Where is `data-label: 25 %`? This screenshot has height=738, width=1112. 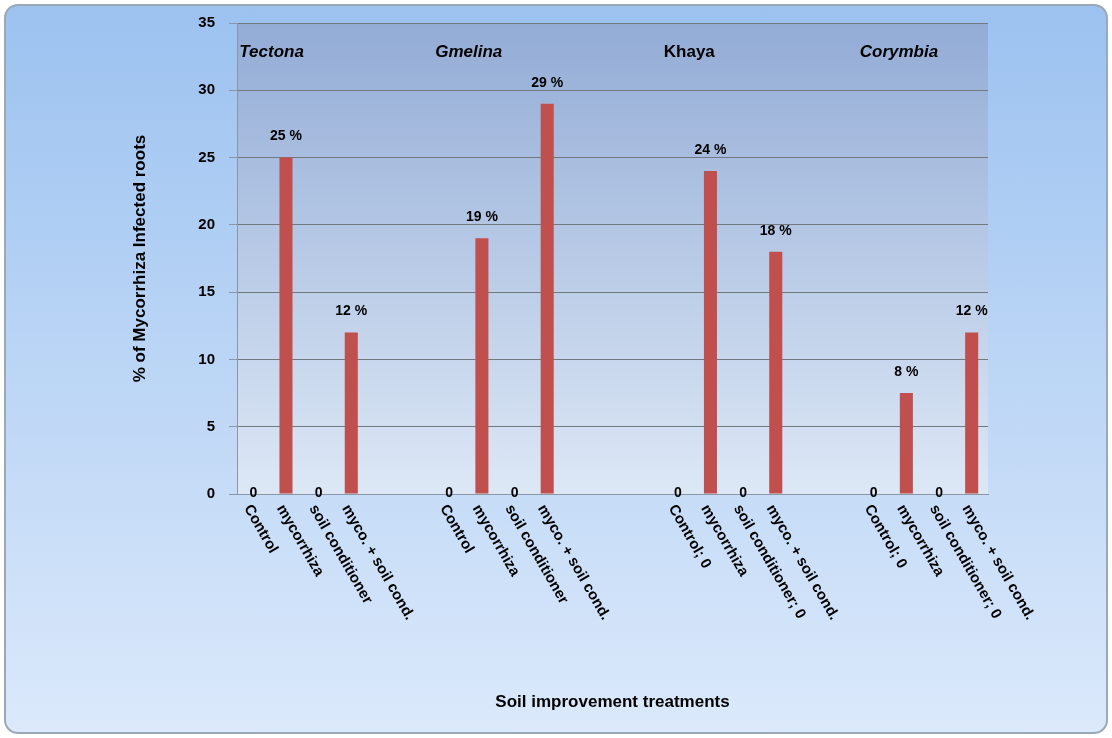 data-label: 25 % is located at coordinates (286, 135).